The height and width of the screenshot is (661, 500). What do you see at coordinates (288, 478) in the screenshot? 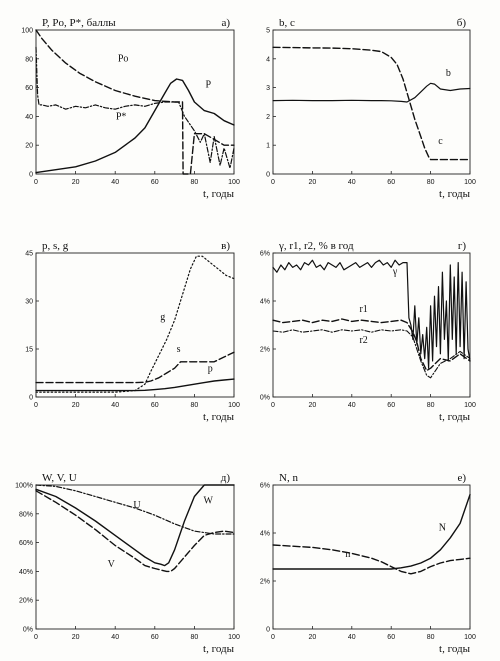
I see `chart-title: N, n` at bounding box center [288, 478].